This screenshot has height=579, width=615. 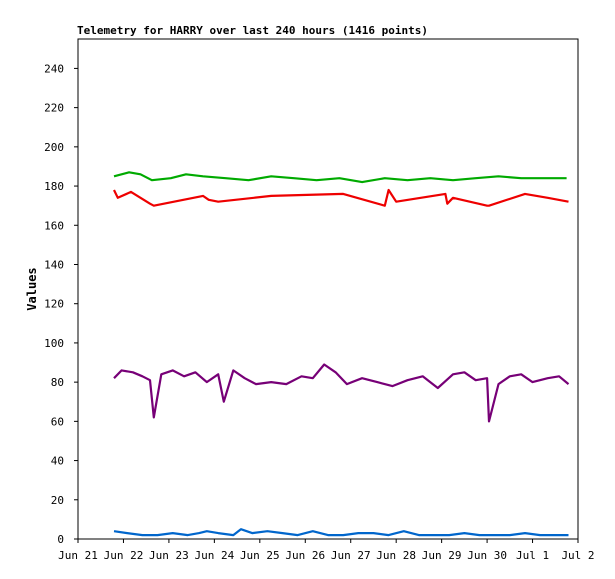 I want to click on x-tick-label: Jul 1, so click(x=532, y=555).